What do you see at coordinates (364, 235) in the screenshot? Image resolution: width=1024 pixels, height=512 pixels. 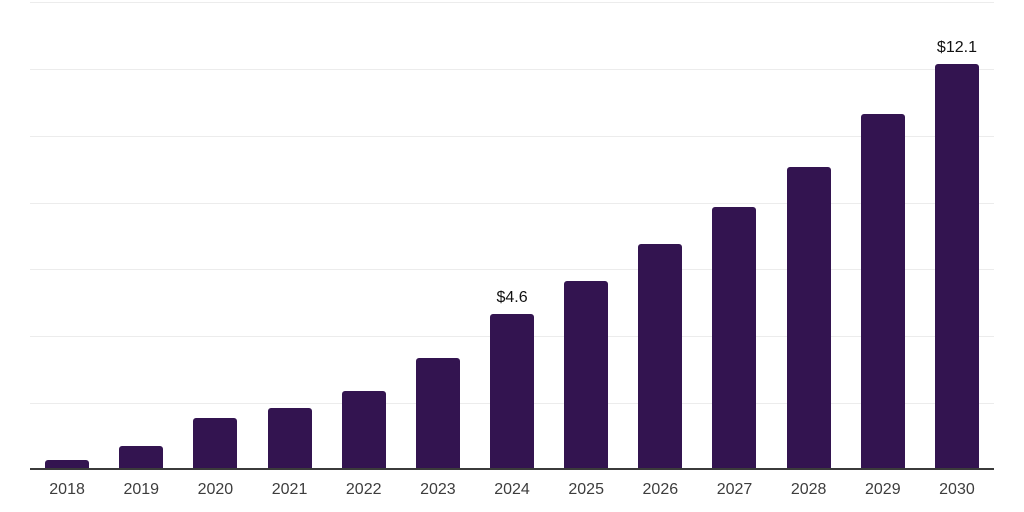 I see `bar-slot-2022` at bounding box center [364, 235].